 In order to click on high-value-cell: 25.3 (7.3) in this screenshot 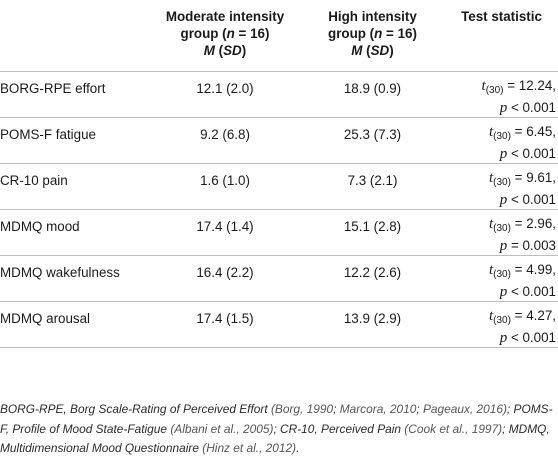, I will do `click(372, 140)`.